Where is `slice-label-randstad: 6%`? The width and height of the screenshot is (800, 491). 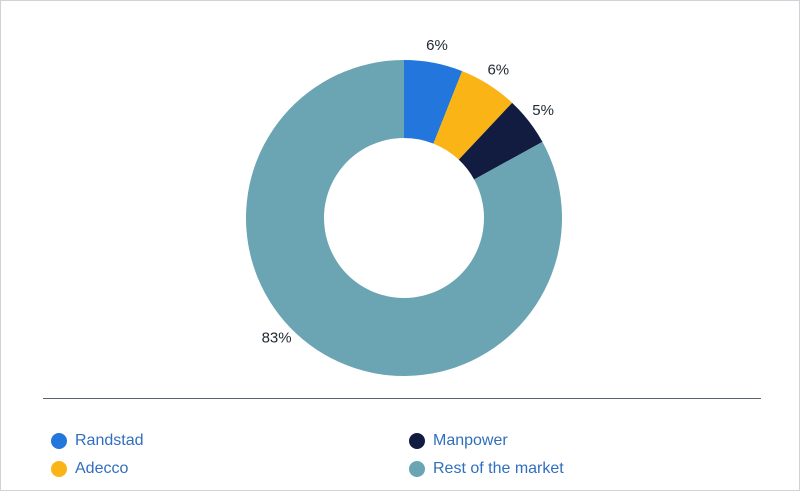 slice-label-randstad: 6% is located at coordinates (437, 45).